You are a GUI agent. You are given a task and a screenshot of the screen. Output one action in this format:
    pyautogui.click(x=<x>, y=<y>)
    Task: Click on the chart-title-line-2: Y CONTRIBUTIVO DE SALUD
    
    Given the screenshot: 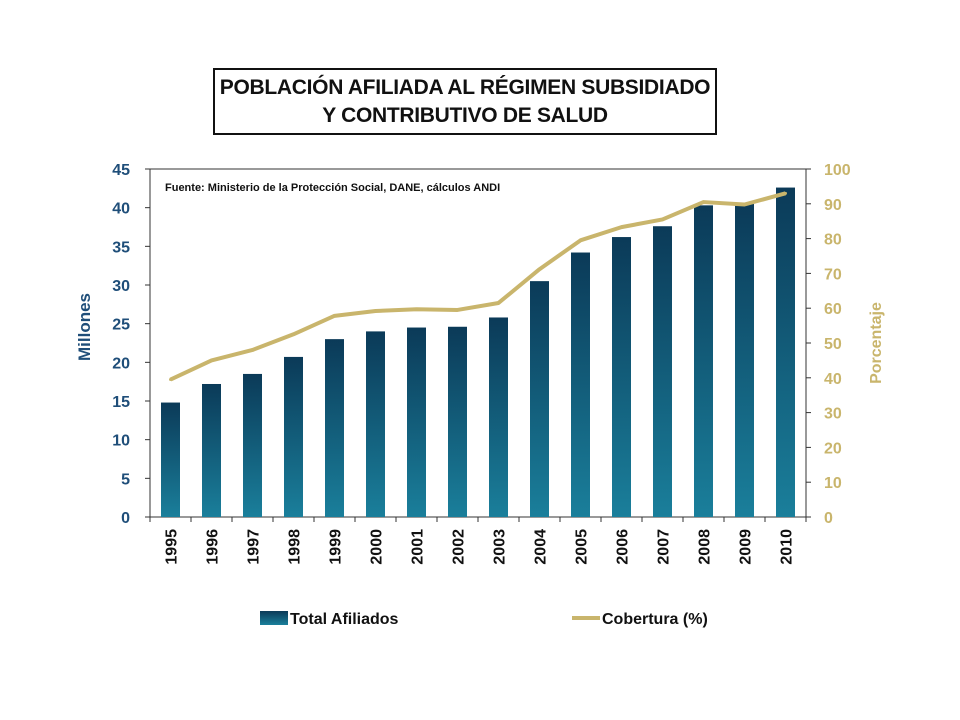 What is the action you would take?
    pyautogui.click(x=465, y=115)
    